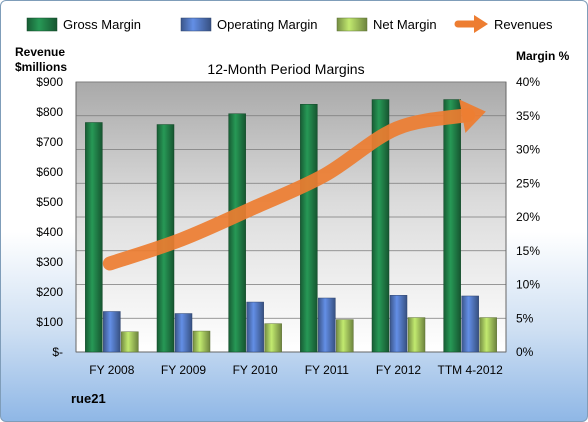 This screenshot has height=422, width=588. Describe the element at coordinates (472, 116) in the screenshot. I see `revenue-arrowhead` at that location.